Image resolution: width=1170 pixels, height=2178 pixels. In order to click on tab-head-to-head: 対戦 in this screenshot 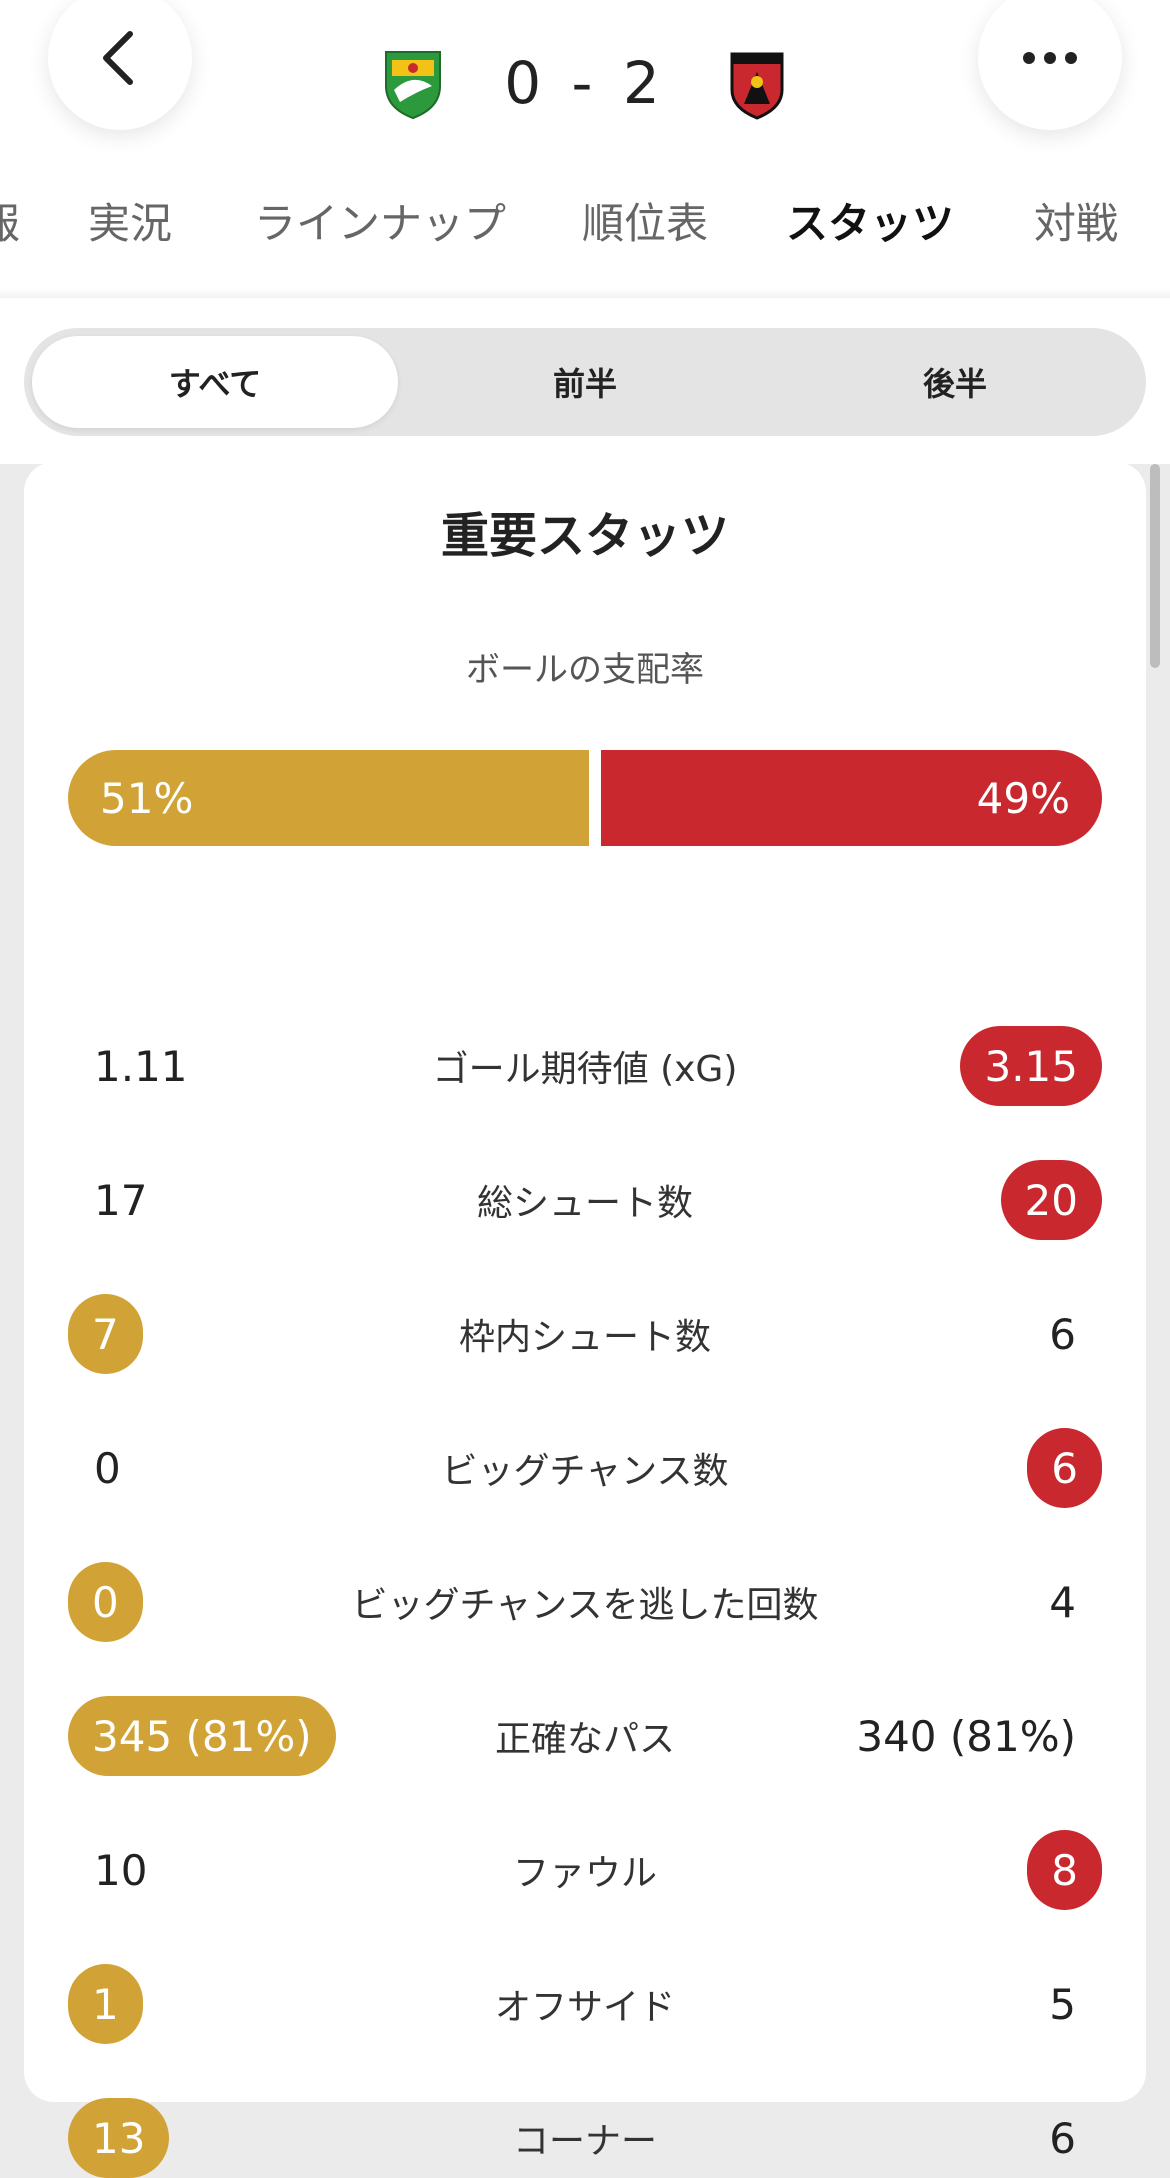, I will do `click(1076, 223)`.